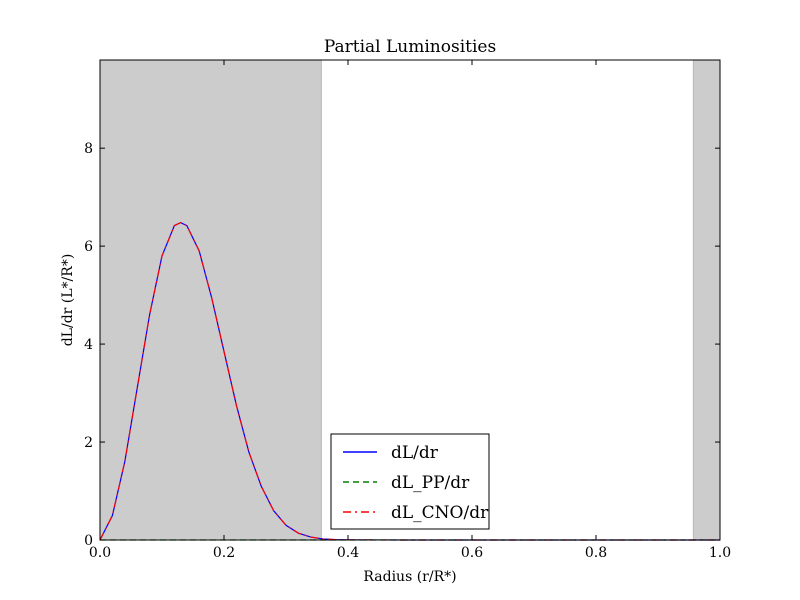 This screenshot has height=600, width=800. What do you see at coordinates (88, 149) in the screenshot?
I see `y-tick-label: 8` at bounding box center [88, 149].